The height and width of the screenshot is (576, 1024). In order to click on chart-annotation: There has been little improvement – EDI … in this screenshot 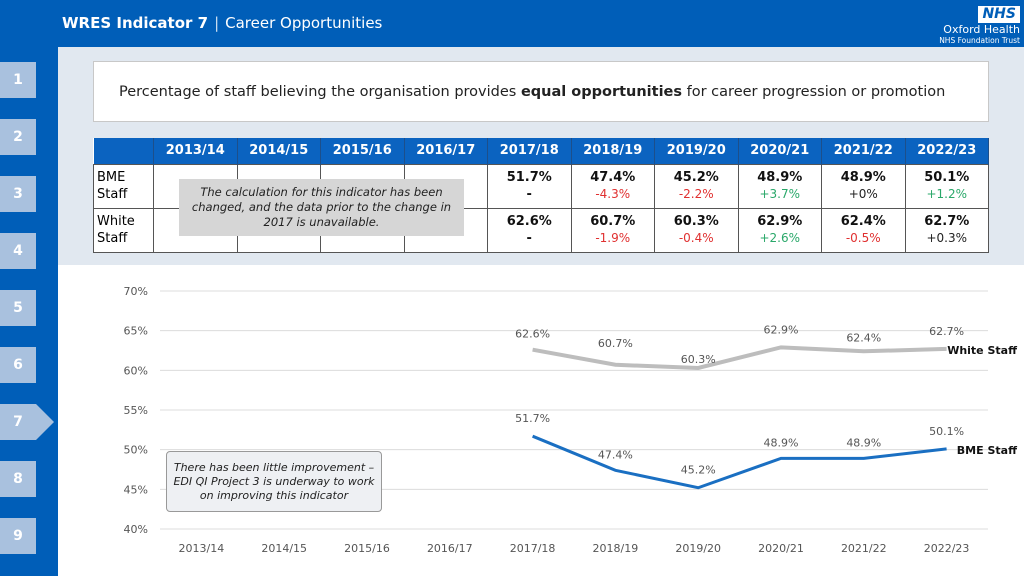, I will do `click(274, 481)`.